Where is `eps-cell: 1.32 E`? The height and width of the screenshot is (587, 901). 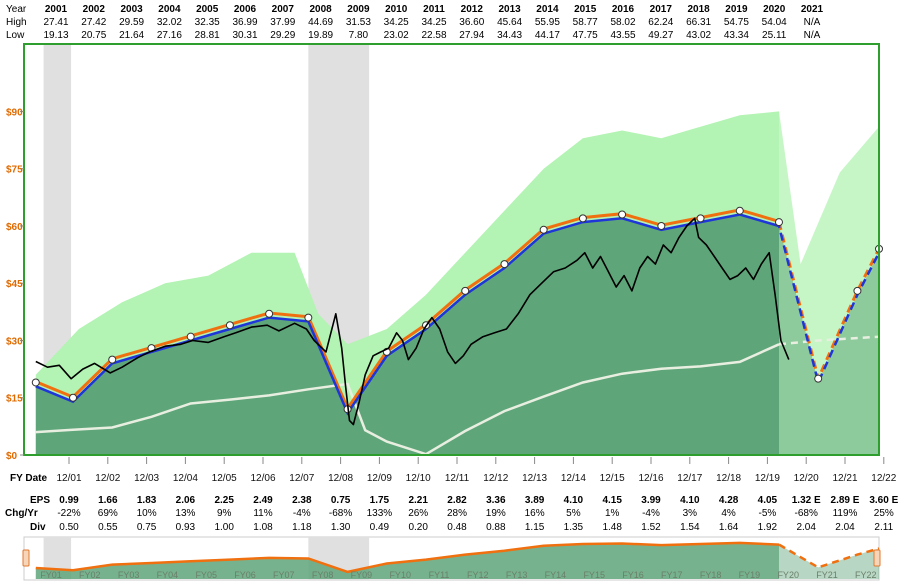
eps-cell: 1.32 E is located at coordinates (806, 500).